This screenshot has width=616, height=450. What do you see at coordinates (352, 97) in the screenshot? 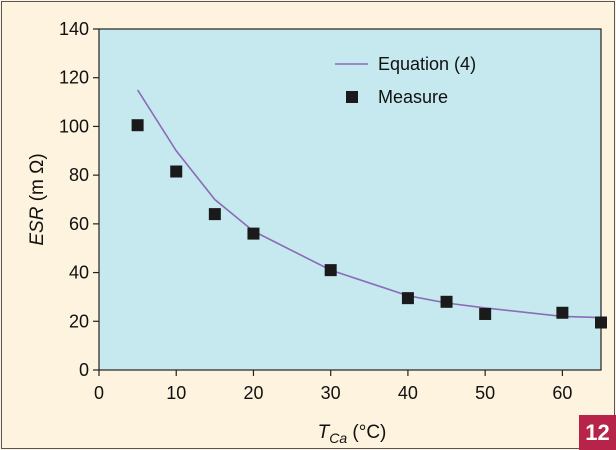
I see `legend-square-swatch` at bounding box center [352, 97].